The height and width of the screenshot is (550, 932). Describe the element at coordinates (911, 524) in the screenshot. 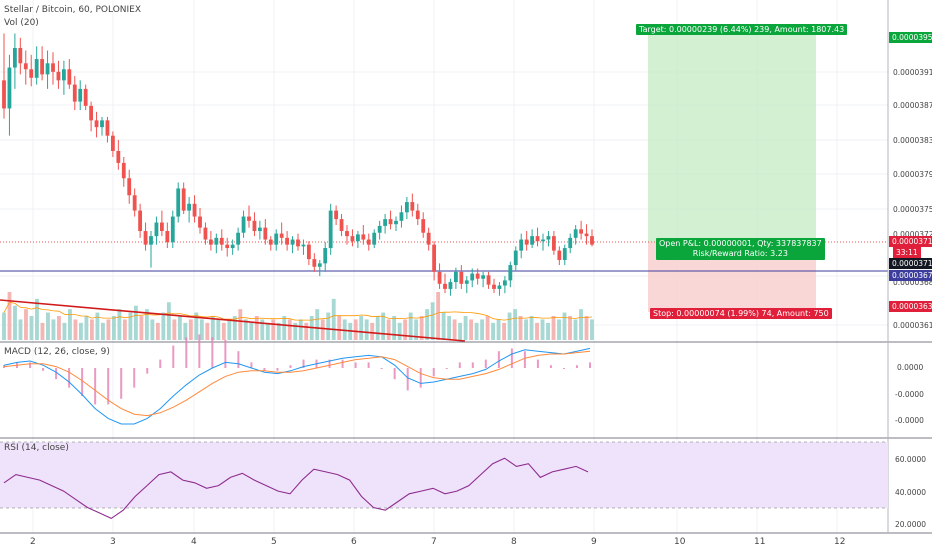

I see `rsi-tick: 20.0000` at that location.